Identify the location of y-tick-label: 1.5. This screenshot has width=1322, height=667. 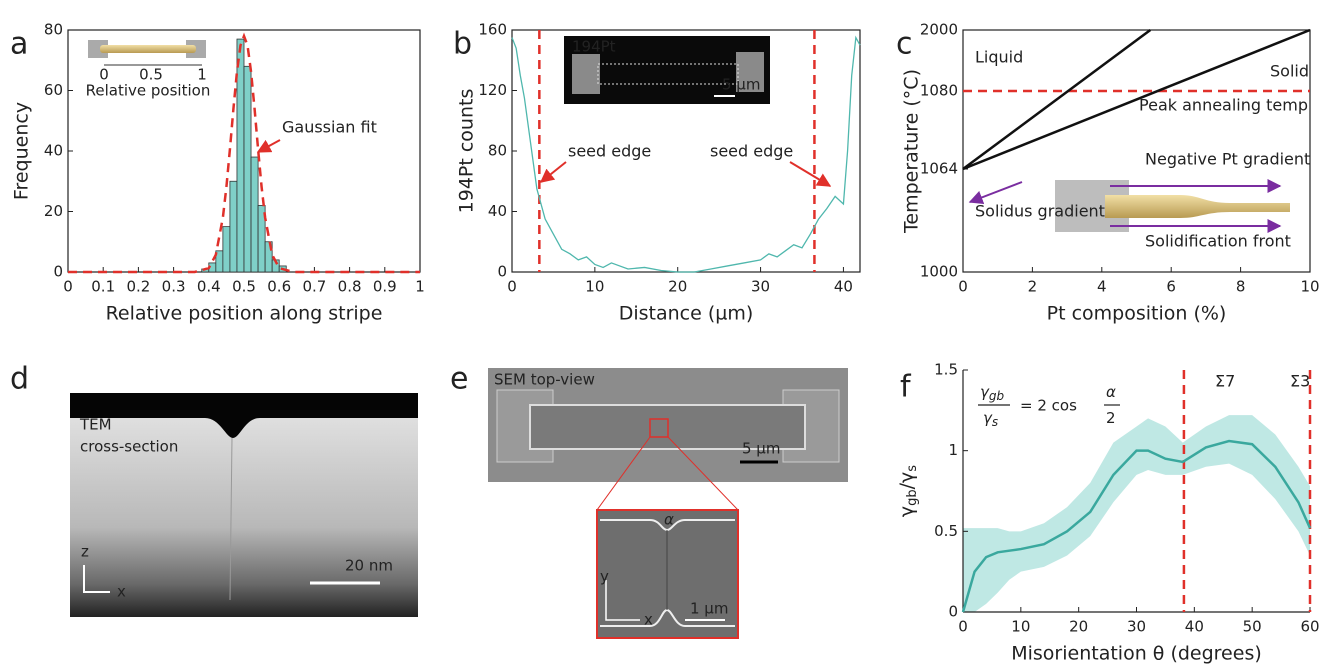
(946, 370).